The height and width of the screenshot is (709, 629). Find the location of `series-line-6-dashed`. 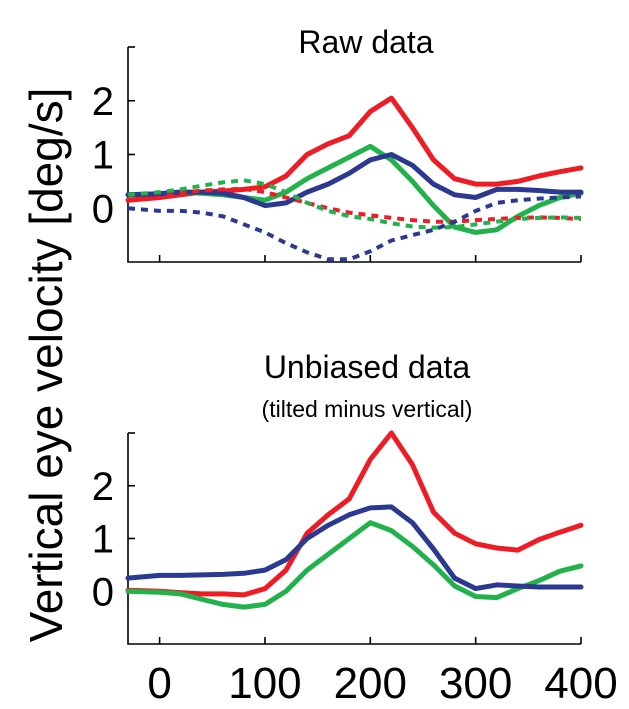

series-line-6-dashed is located at coordinates (354, 228).